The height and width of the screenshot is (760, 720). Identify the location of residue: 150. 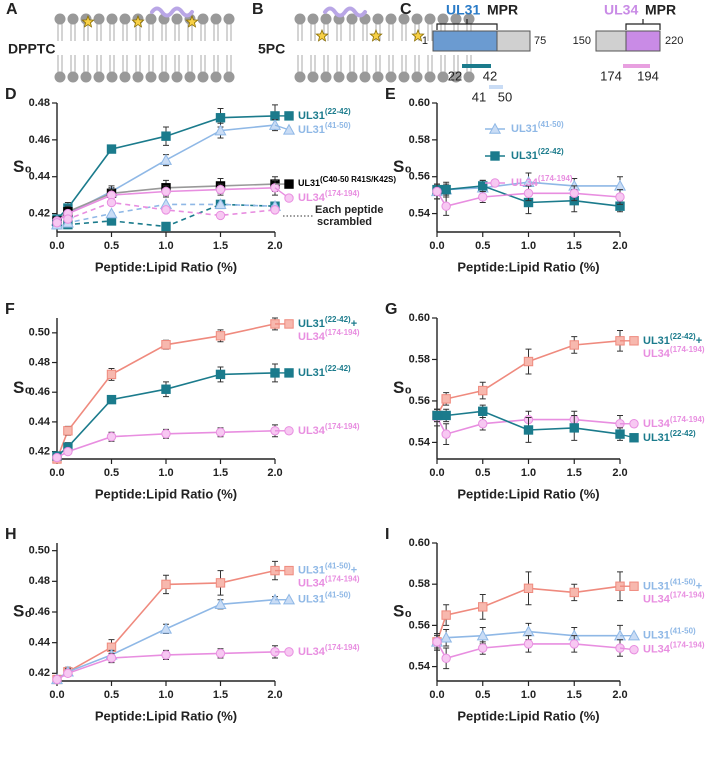
(582, 41).